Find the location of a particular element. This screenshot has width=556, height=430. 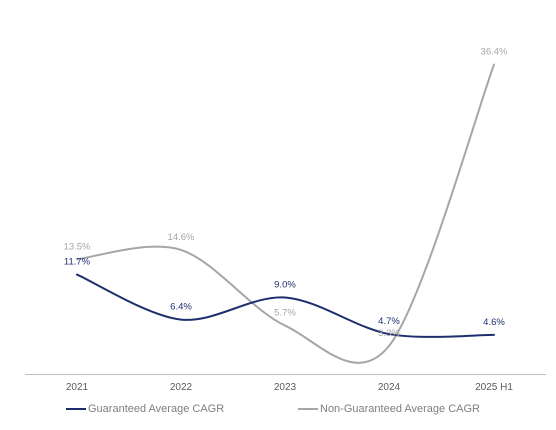

data-label-non-guaranteed: 5.7% is located at coordinates (285, 313).